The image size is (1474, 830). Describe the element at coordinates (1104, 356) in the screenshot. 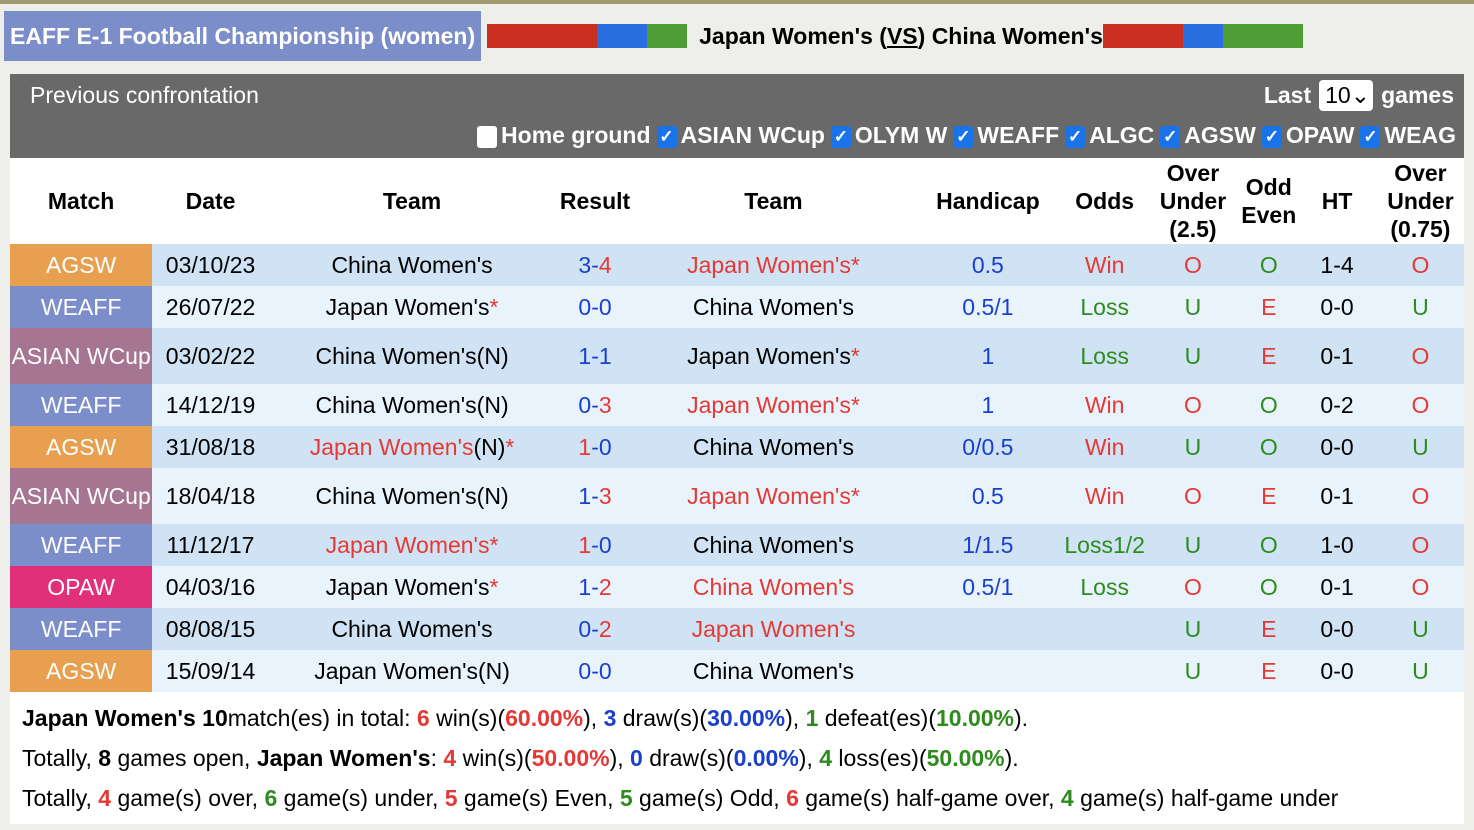

I see `odds-cell: Loss` at that location.